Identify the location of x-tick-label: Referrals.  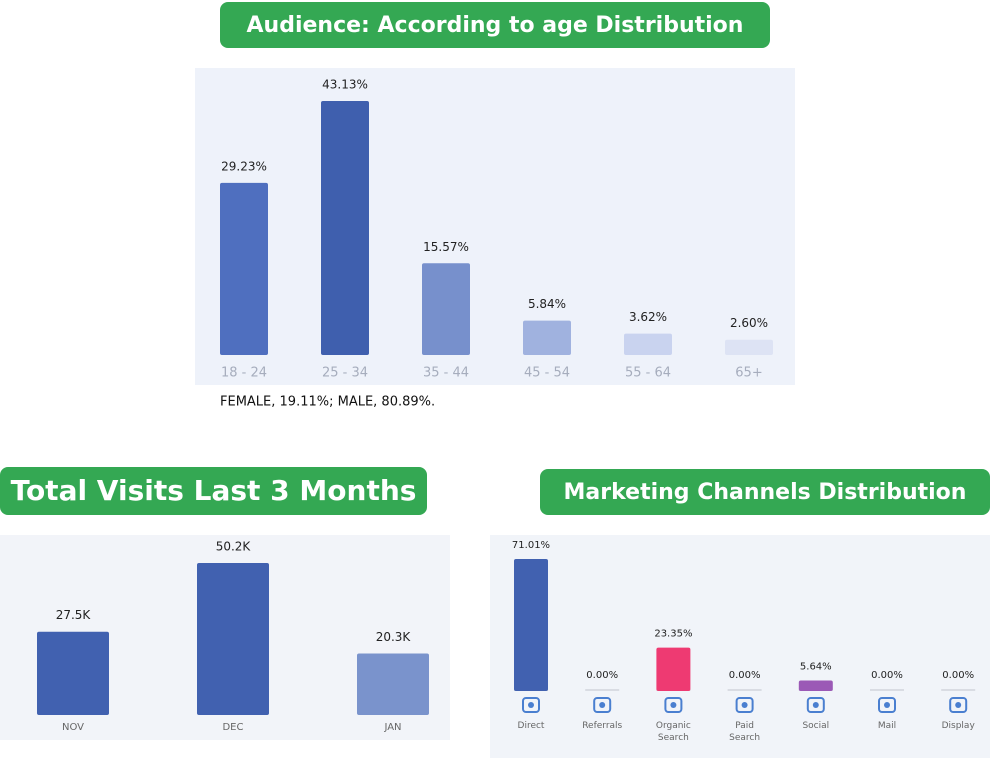
(602, 726).